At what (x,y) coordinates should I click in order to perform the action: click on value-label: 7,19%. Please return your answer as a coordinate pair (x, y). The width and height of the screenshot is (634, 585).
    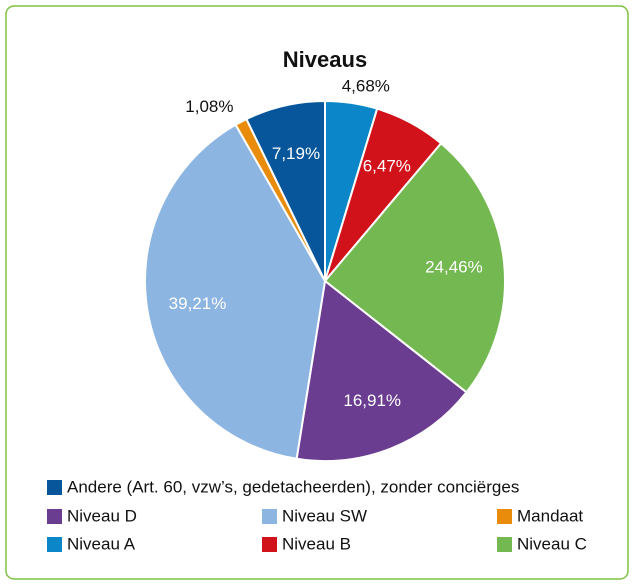
    Looking at the image, I should click on (296, 153).